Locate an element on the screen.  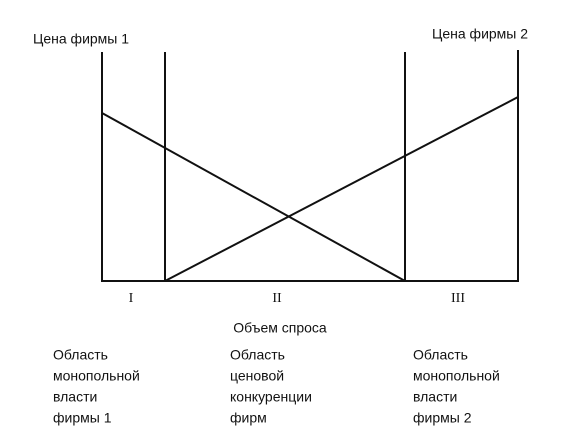
zone-numeral: III is located at coordinates (458, 298).